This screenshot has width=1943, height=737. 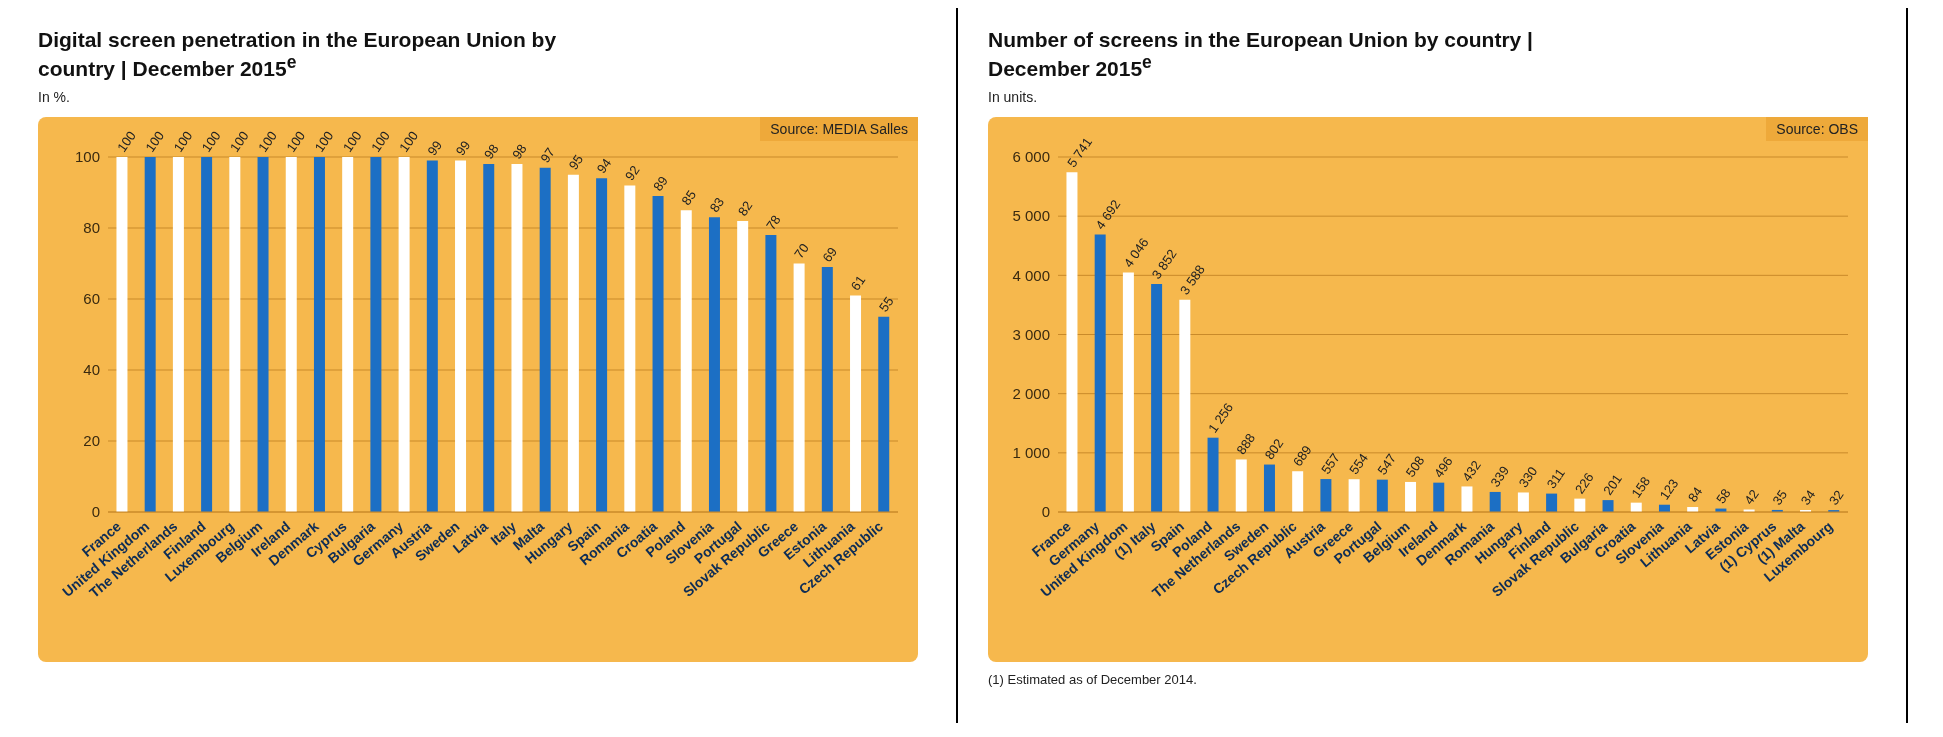 I want to click on data-label: 339, so click(x=1500, y=476).